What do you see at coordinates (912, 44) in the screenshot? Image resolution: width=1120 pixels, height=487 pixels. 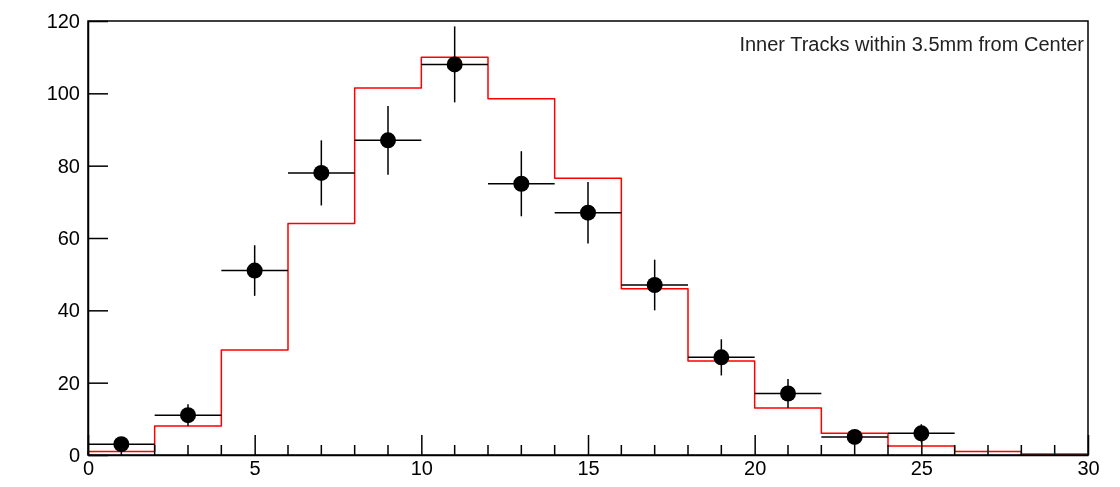 I see `annotation: Inner Tracks within 3.5mm from Center` at bounding box center [912, 44].